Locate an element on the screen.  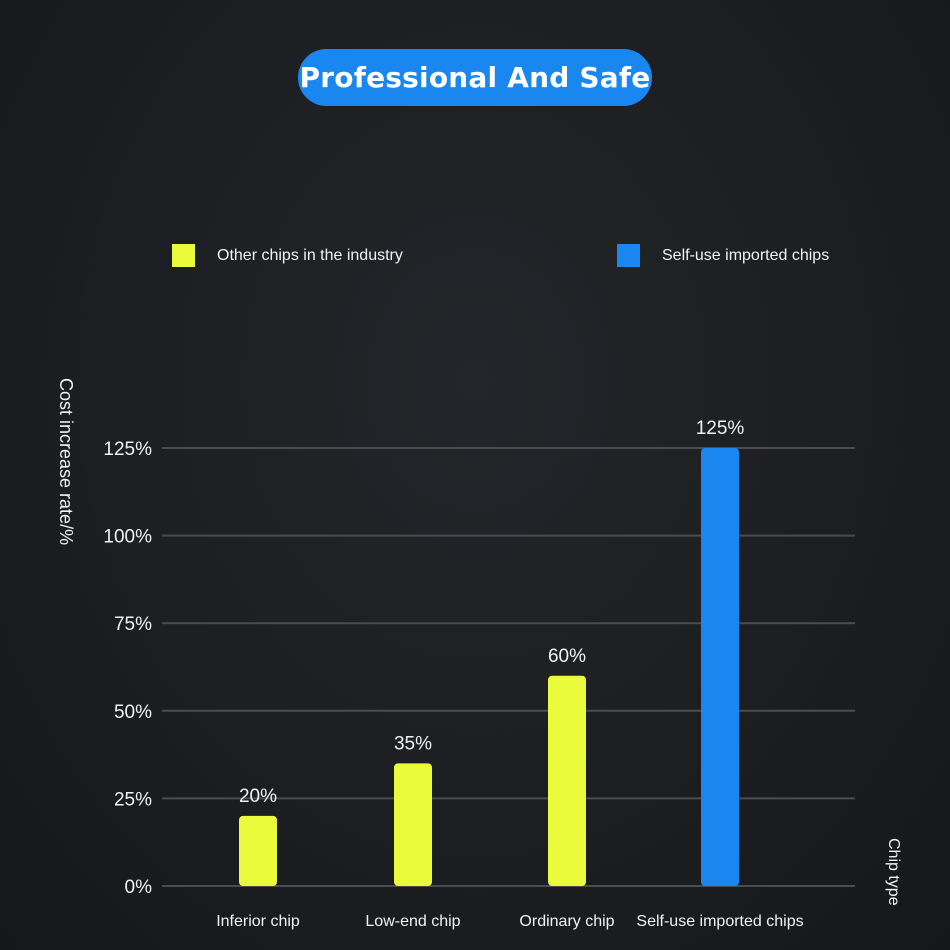
x-tick-label: Inferior chip is located at coordinates (258, 921).